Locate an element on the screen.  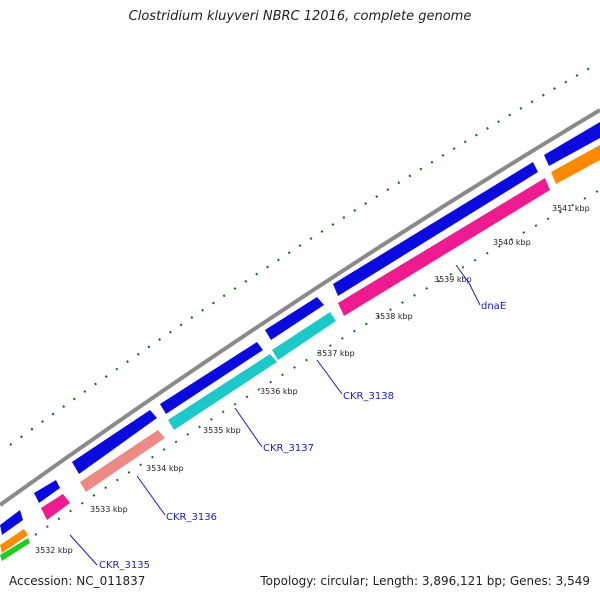
tick-label: 3534 kbp is located at coordinates (165, 468).